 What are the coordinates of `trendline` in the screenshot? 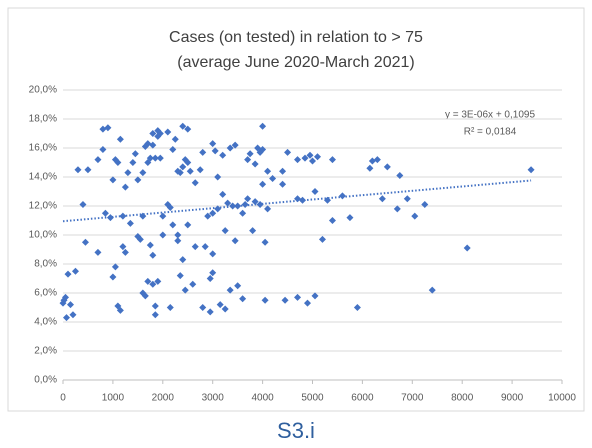 It's located at (297, 201).